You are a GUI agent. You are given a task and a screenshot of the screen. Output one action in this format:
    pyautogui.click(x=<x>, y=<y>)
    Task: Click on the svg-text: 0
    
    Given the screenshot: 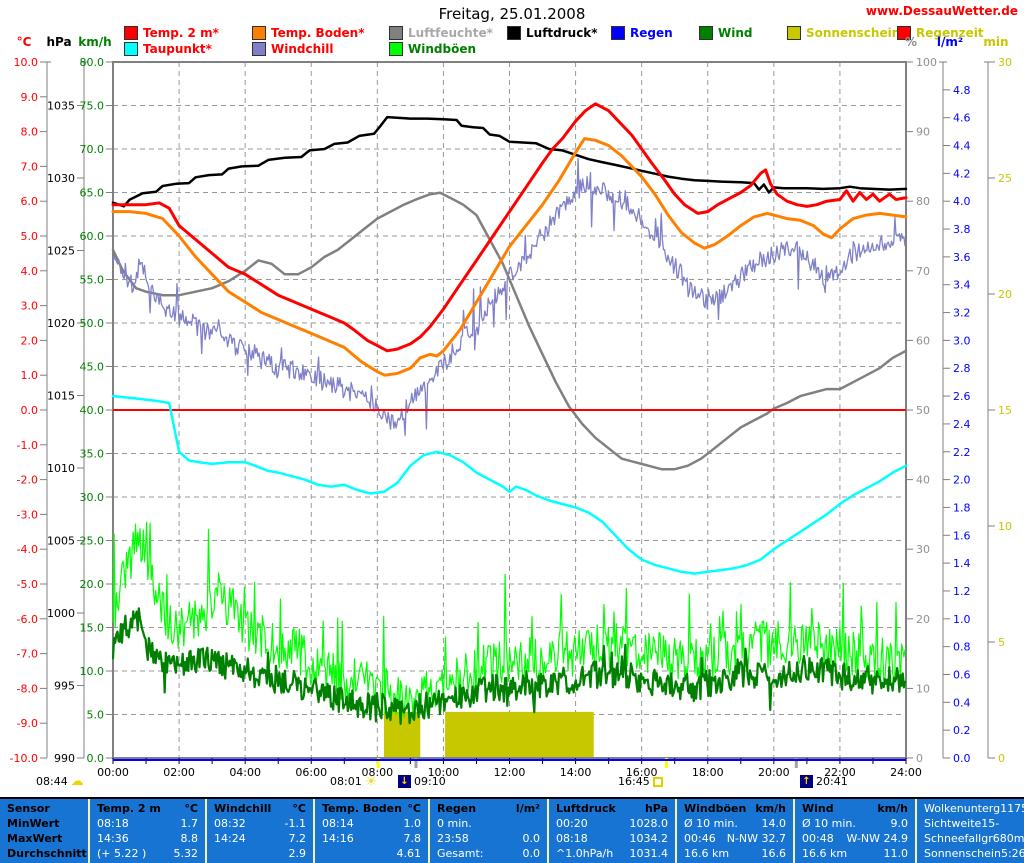 What is the action you would take?
    pyautogui.click(x=1001, y=758)
    